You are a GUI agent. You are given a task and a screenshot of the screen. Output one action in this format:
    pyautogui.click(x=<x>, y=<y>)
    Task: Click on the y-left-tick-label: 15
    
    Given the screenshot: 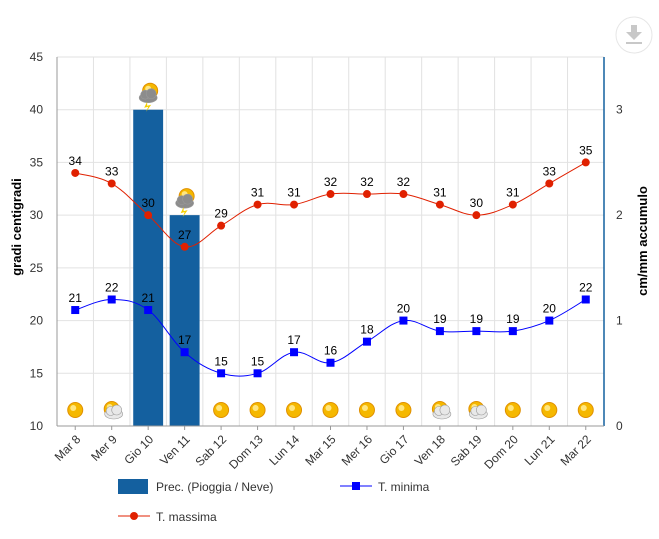 What is the action you would take?
    pyautogui.click(x=37, y=373)
    